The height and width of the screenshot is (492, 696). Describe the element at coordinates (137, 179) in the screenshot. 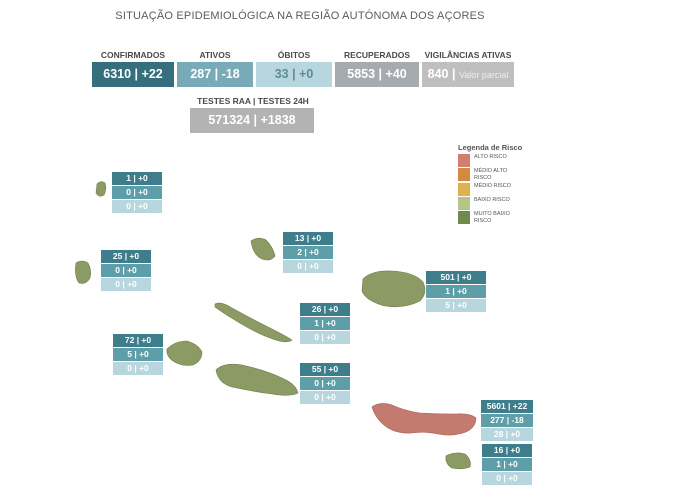

I see `stat-confirmados: 1 | +0` at that location.